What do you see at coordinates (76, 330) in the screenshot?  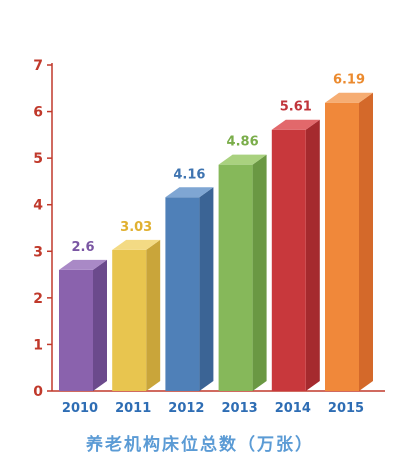 I see `bar-2010` at bounding box center [76, 330].